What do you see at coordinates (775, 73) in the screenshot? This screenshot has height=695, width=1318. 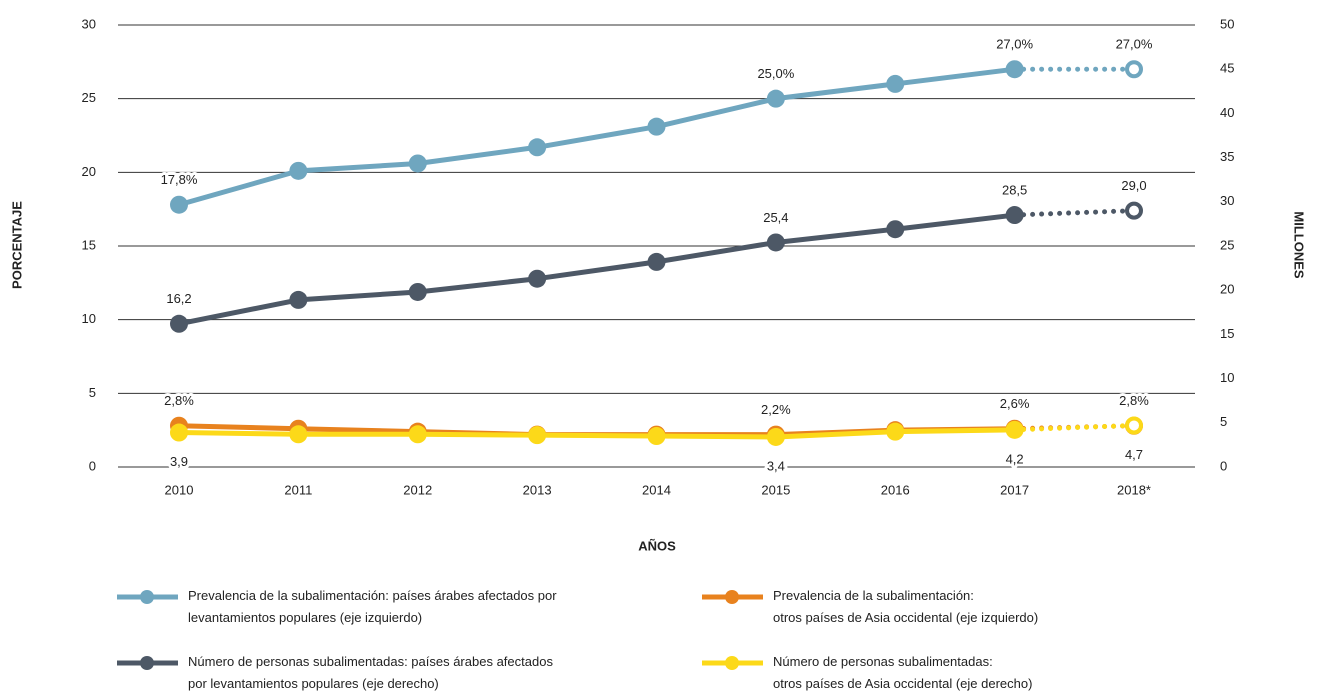 I see `data-label: 25,0%` at bounding box center [775, 73].